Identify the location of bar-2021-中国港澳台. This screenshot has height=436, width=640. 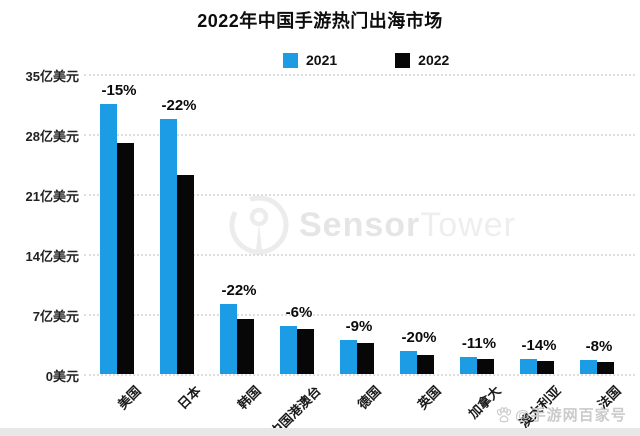
(288, 350).